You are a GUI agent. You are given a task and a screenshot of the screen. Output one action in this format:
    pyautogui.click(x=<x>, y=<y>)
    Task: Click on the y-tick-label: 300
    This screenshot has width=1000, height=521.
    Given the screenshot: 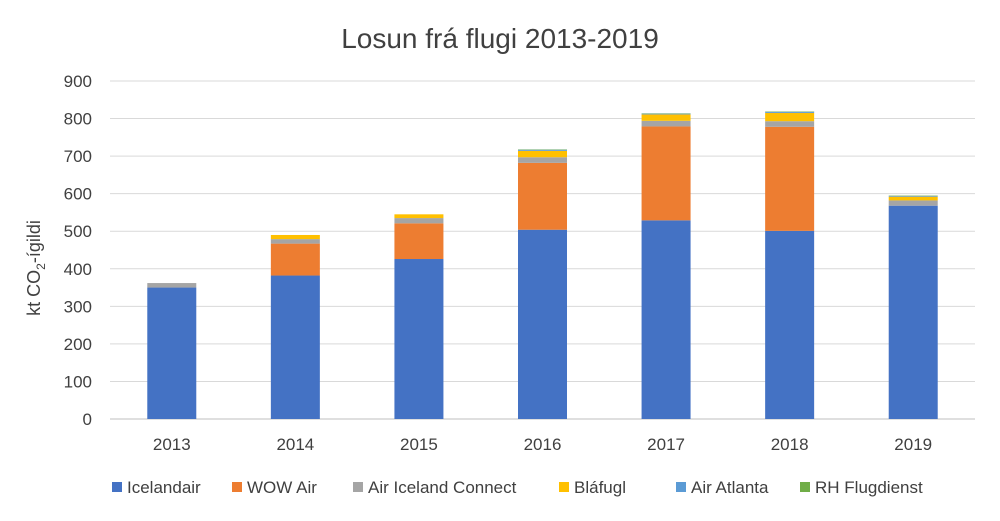 What is the action you would take?
    pyautogui.click(x=78, y=306)
    